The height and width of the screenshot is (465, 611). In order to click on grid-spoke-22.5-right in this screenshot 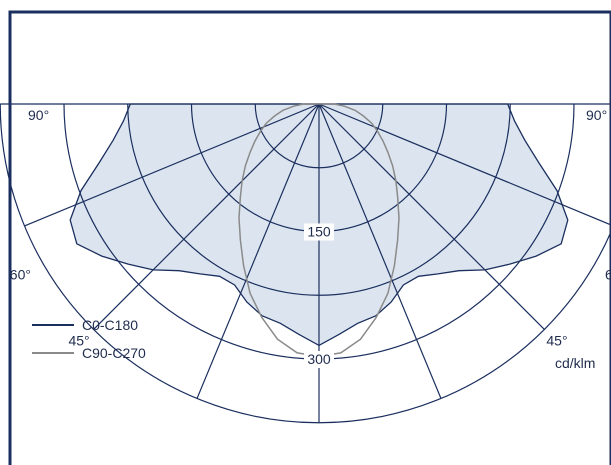, I will do `click(380, 251)`.